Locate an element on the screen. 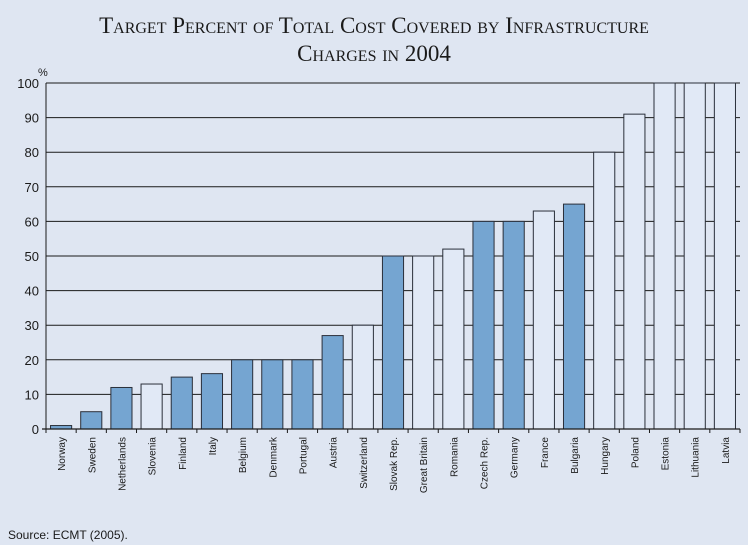  x-category-label: Hungary is located at coordinates (605, 456).